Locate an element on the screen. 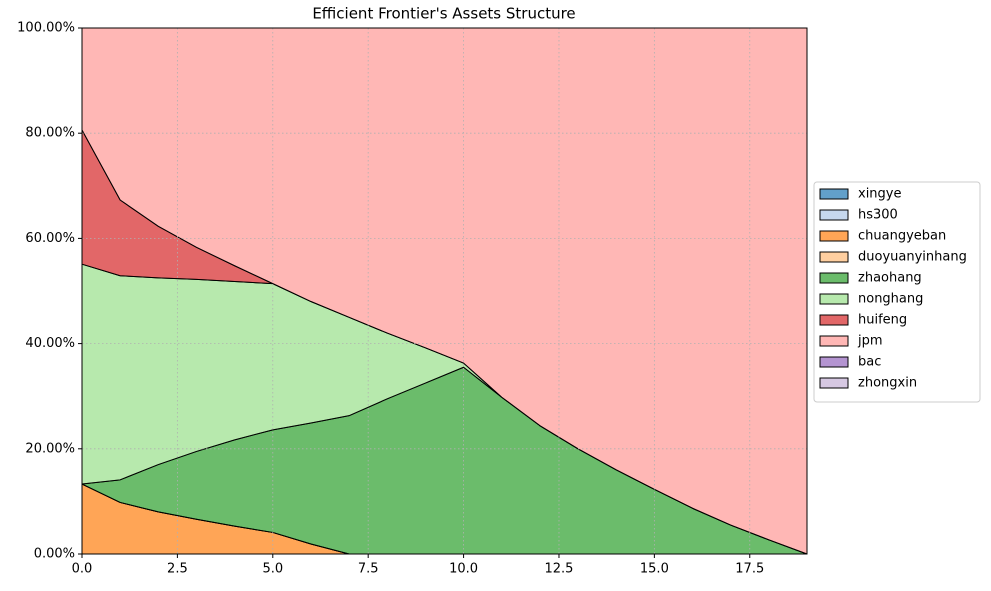 This screenshot has width=991, height=591. chart-title: Efficient Frontier's Assets Structure is located at coordinates (443, 14).